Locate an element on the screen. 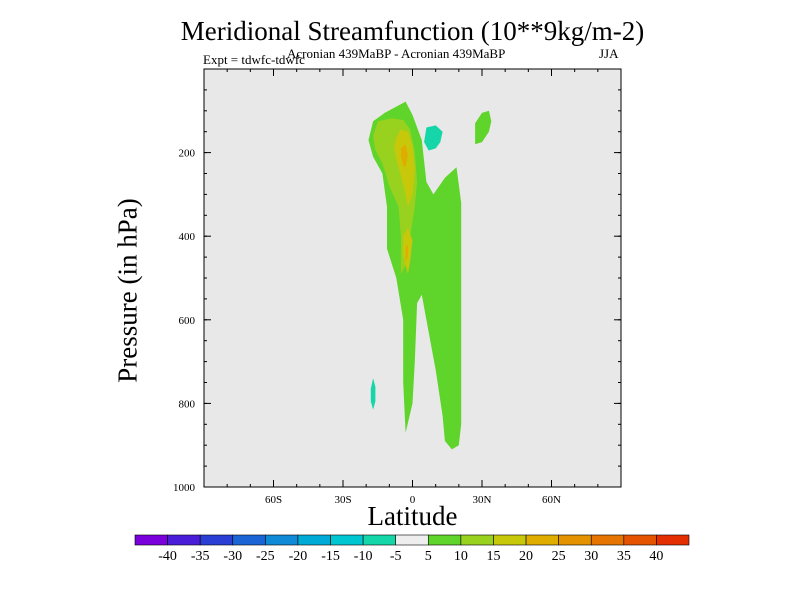 Image resolution: width=800 pixels, height=600 pixels. colorbar-label: 5 is located at coordinates (428, 556).